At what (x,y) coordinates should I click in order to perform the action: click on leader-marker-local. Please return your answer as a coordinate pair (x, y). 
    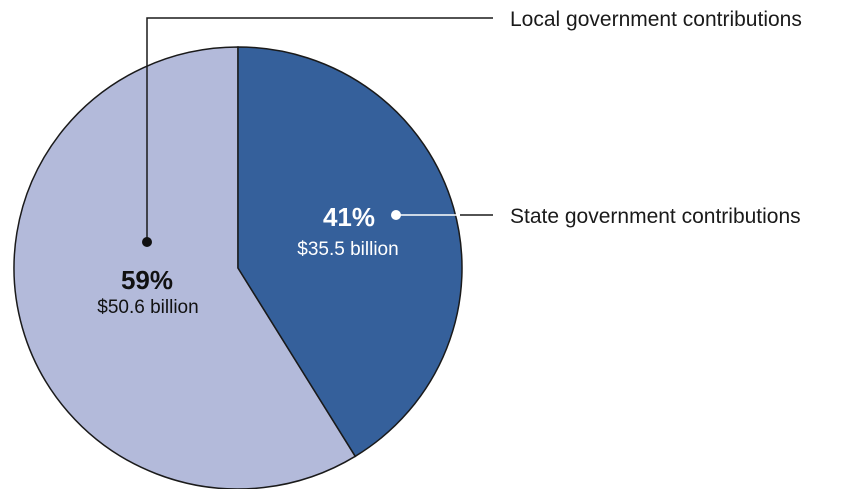
    Looking at the image, I should click on (147, 242).